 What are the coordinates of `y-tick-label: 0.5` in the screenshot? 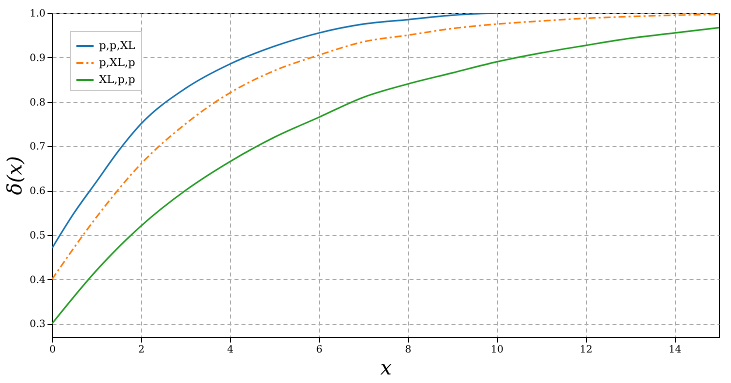 It's located at (38, 236).